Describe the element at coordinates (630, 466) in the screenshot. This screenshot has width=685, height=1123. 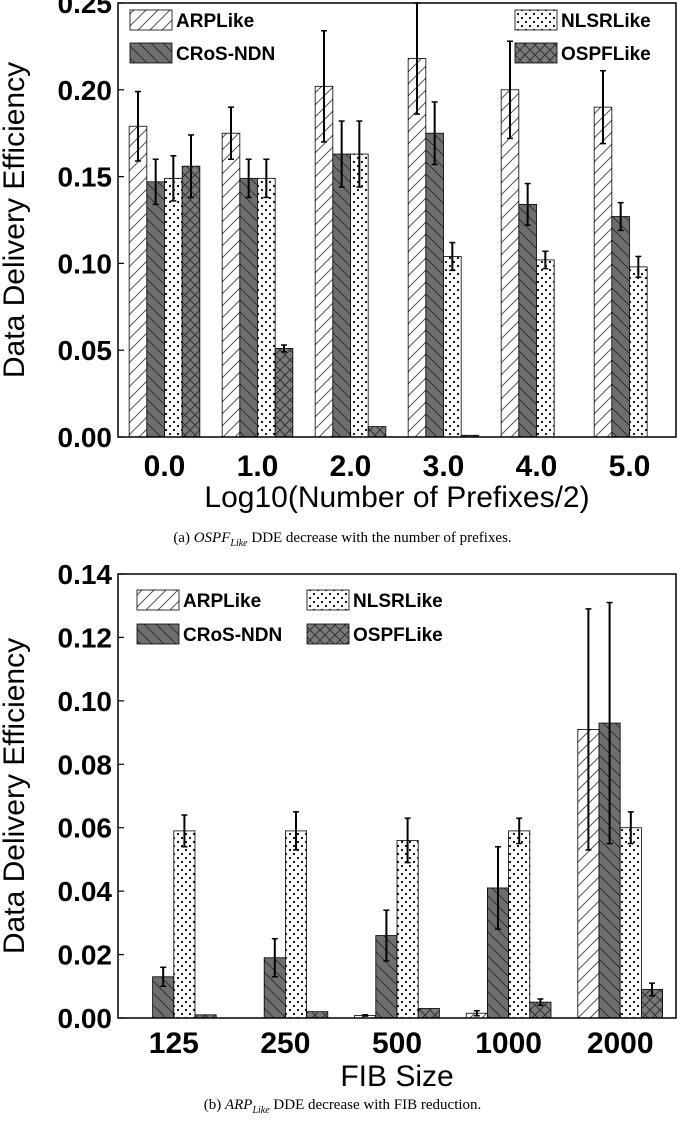
I see `x-tick-label: 5.0` at that location.